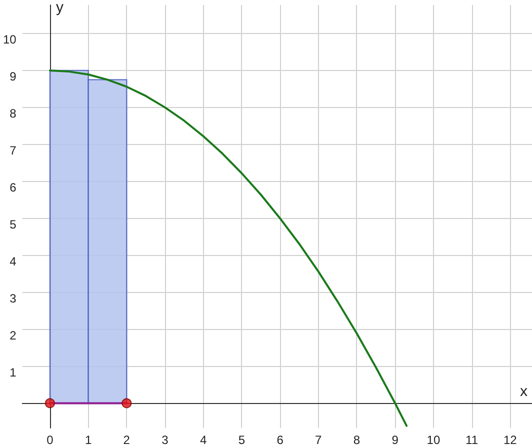  What do you see at coordinates (395, 439) in the screenshot?
I see `x-tick-label: 9` at bounding box center [395, 439].